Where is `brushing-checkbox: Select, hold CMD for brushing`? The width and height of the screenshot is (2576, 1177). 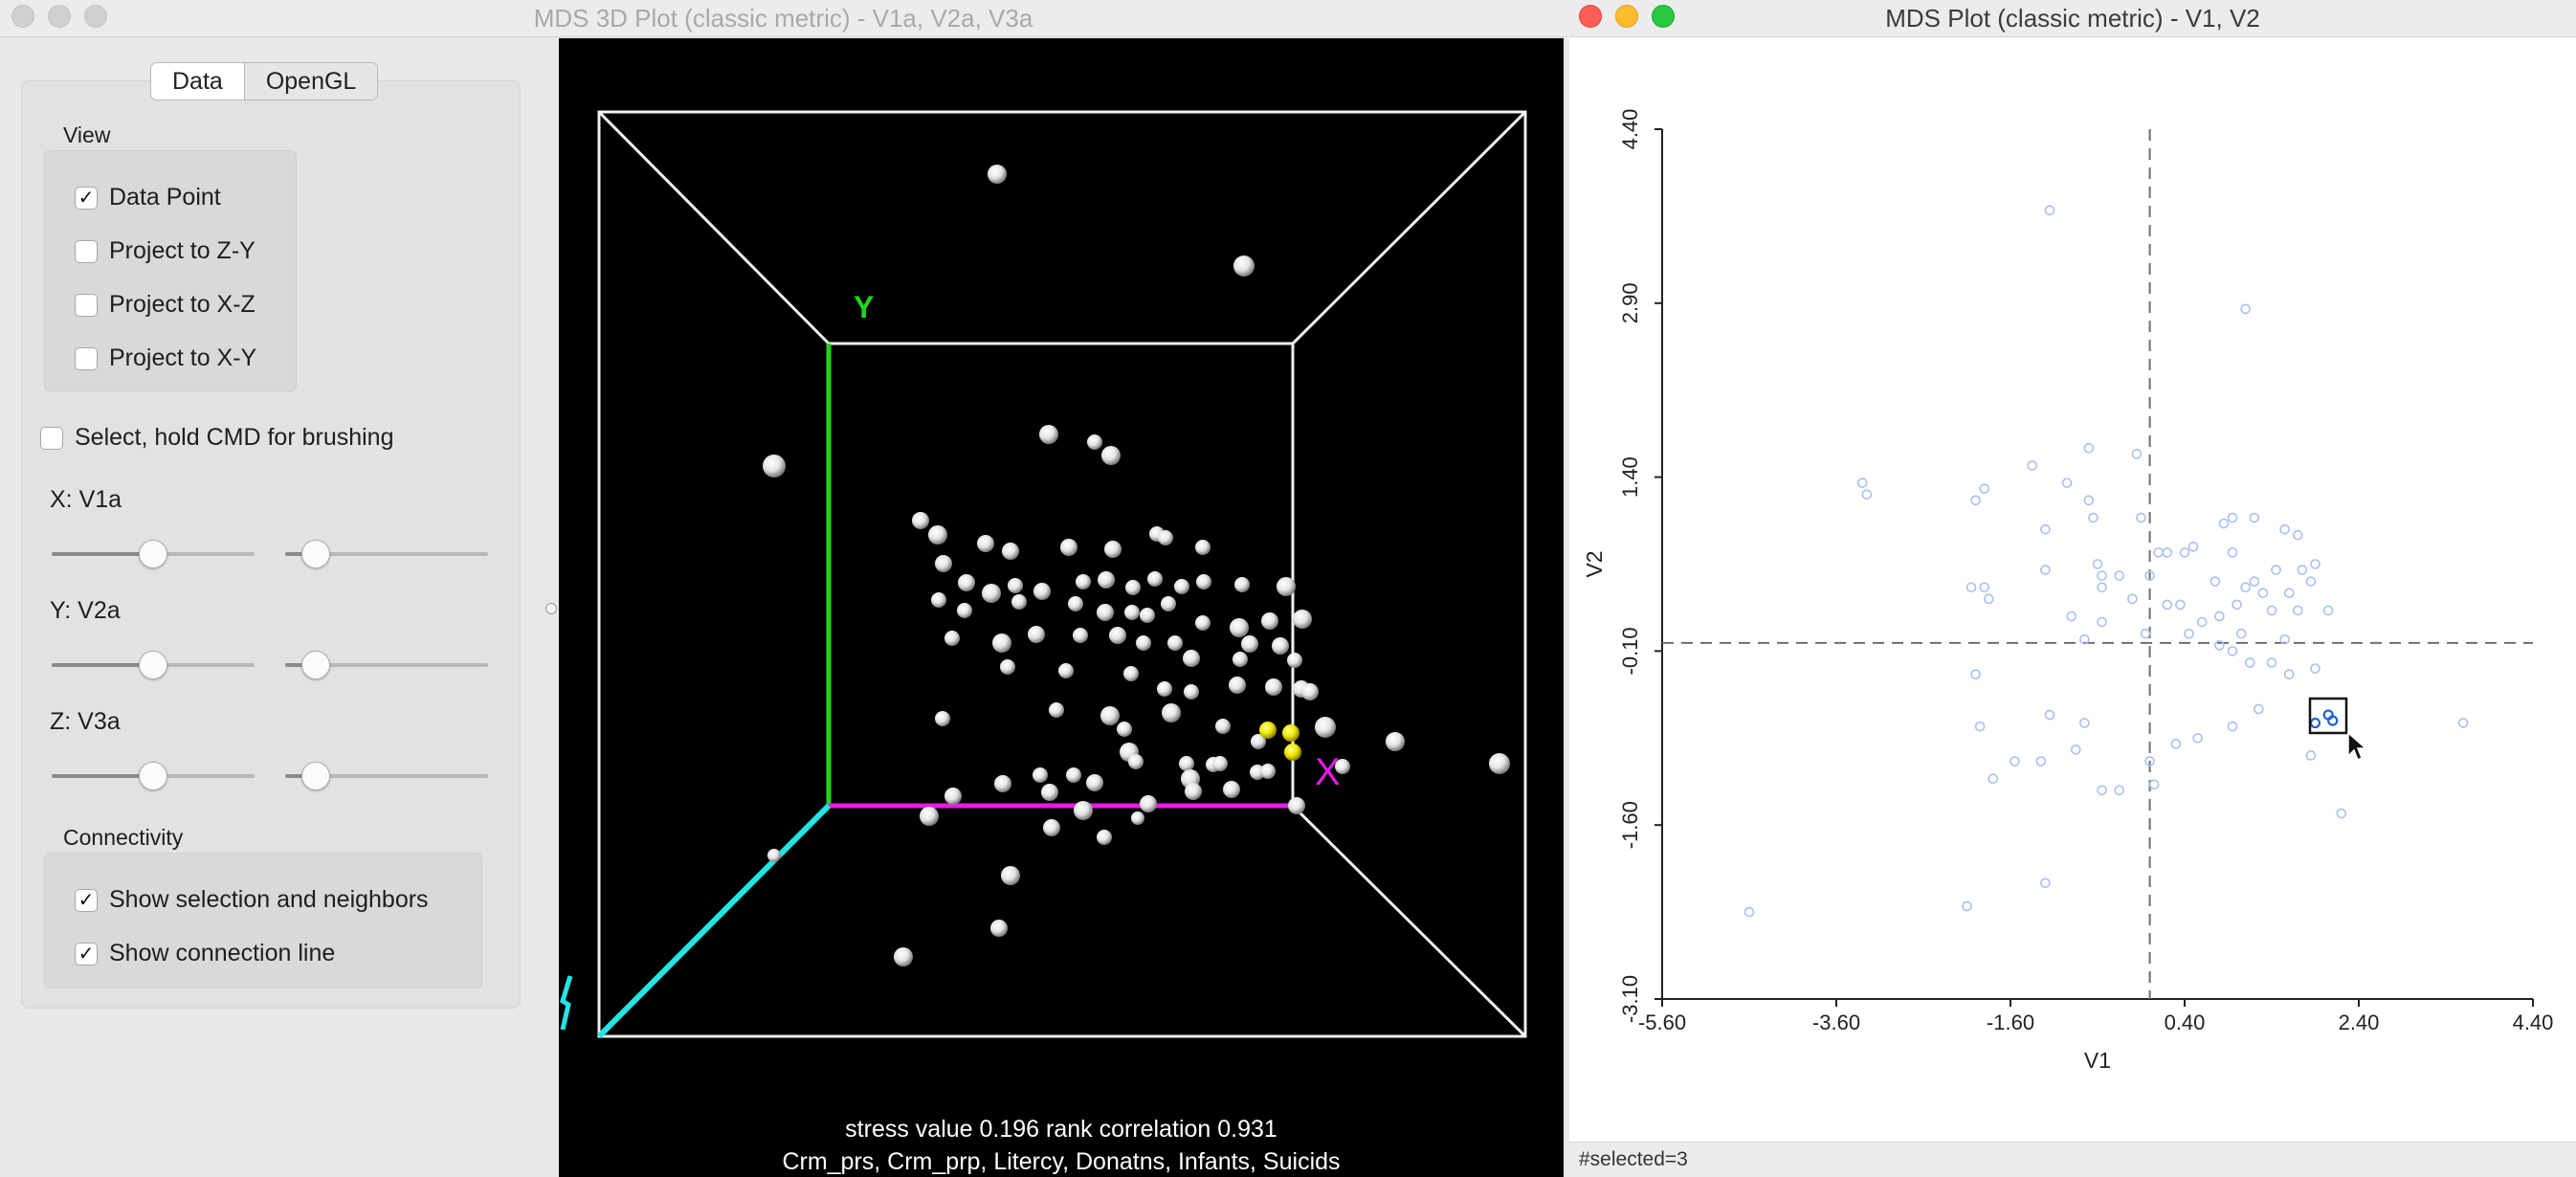
brushing-checkbox: Select, hold CMD for brushing is located at coordinates (216, 438).